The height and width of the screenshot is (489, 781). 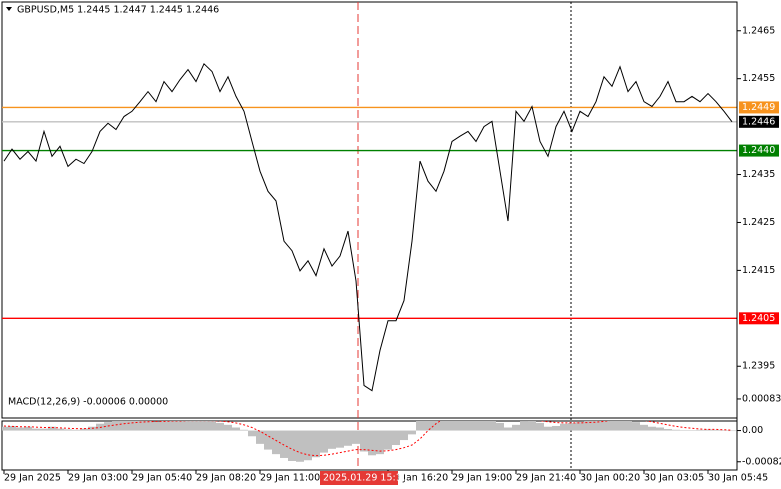 I want to click on y-tick-label: 0.00083, so click(x=761, y=398).